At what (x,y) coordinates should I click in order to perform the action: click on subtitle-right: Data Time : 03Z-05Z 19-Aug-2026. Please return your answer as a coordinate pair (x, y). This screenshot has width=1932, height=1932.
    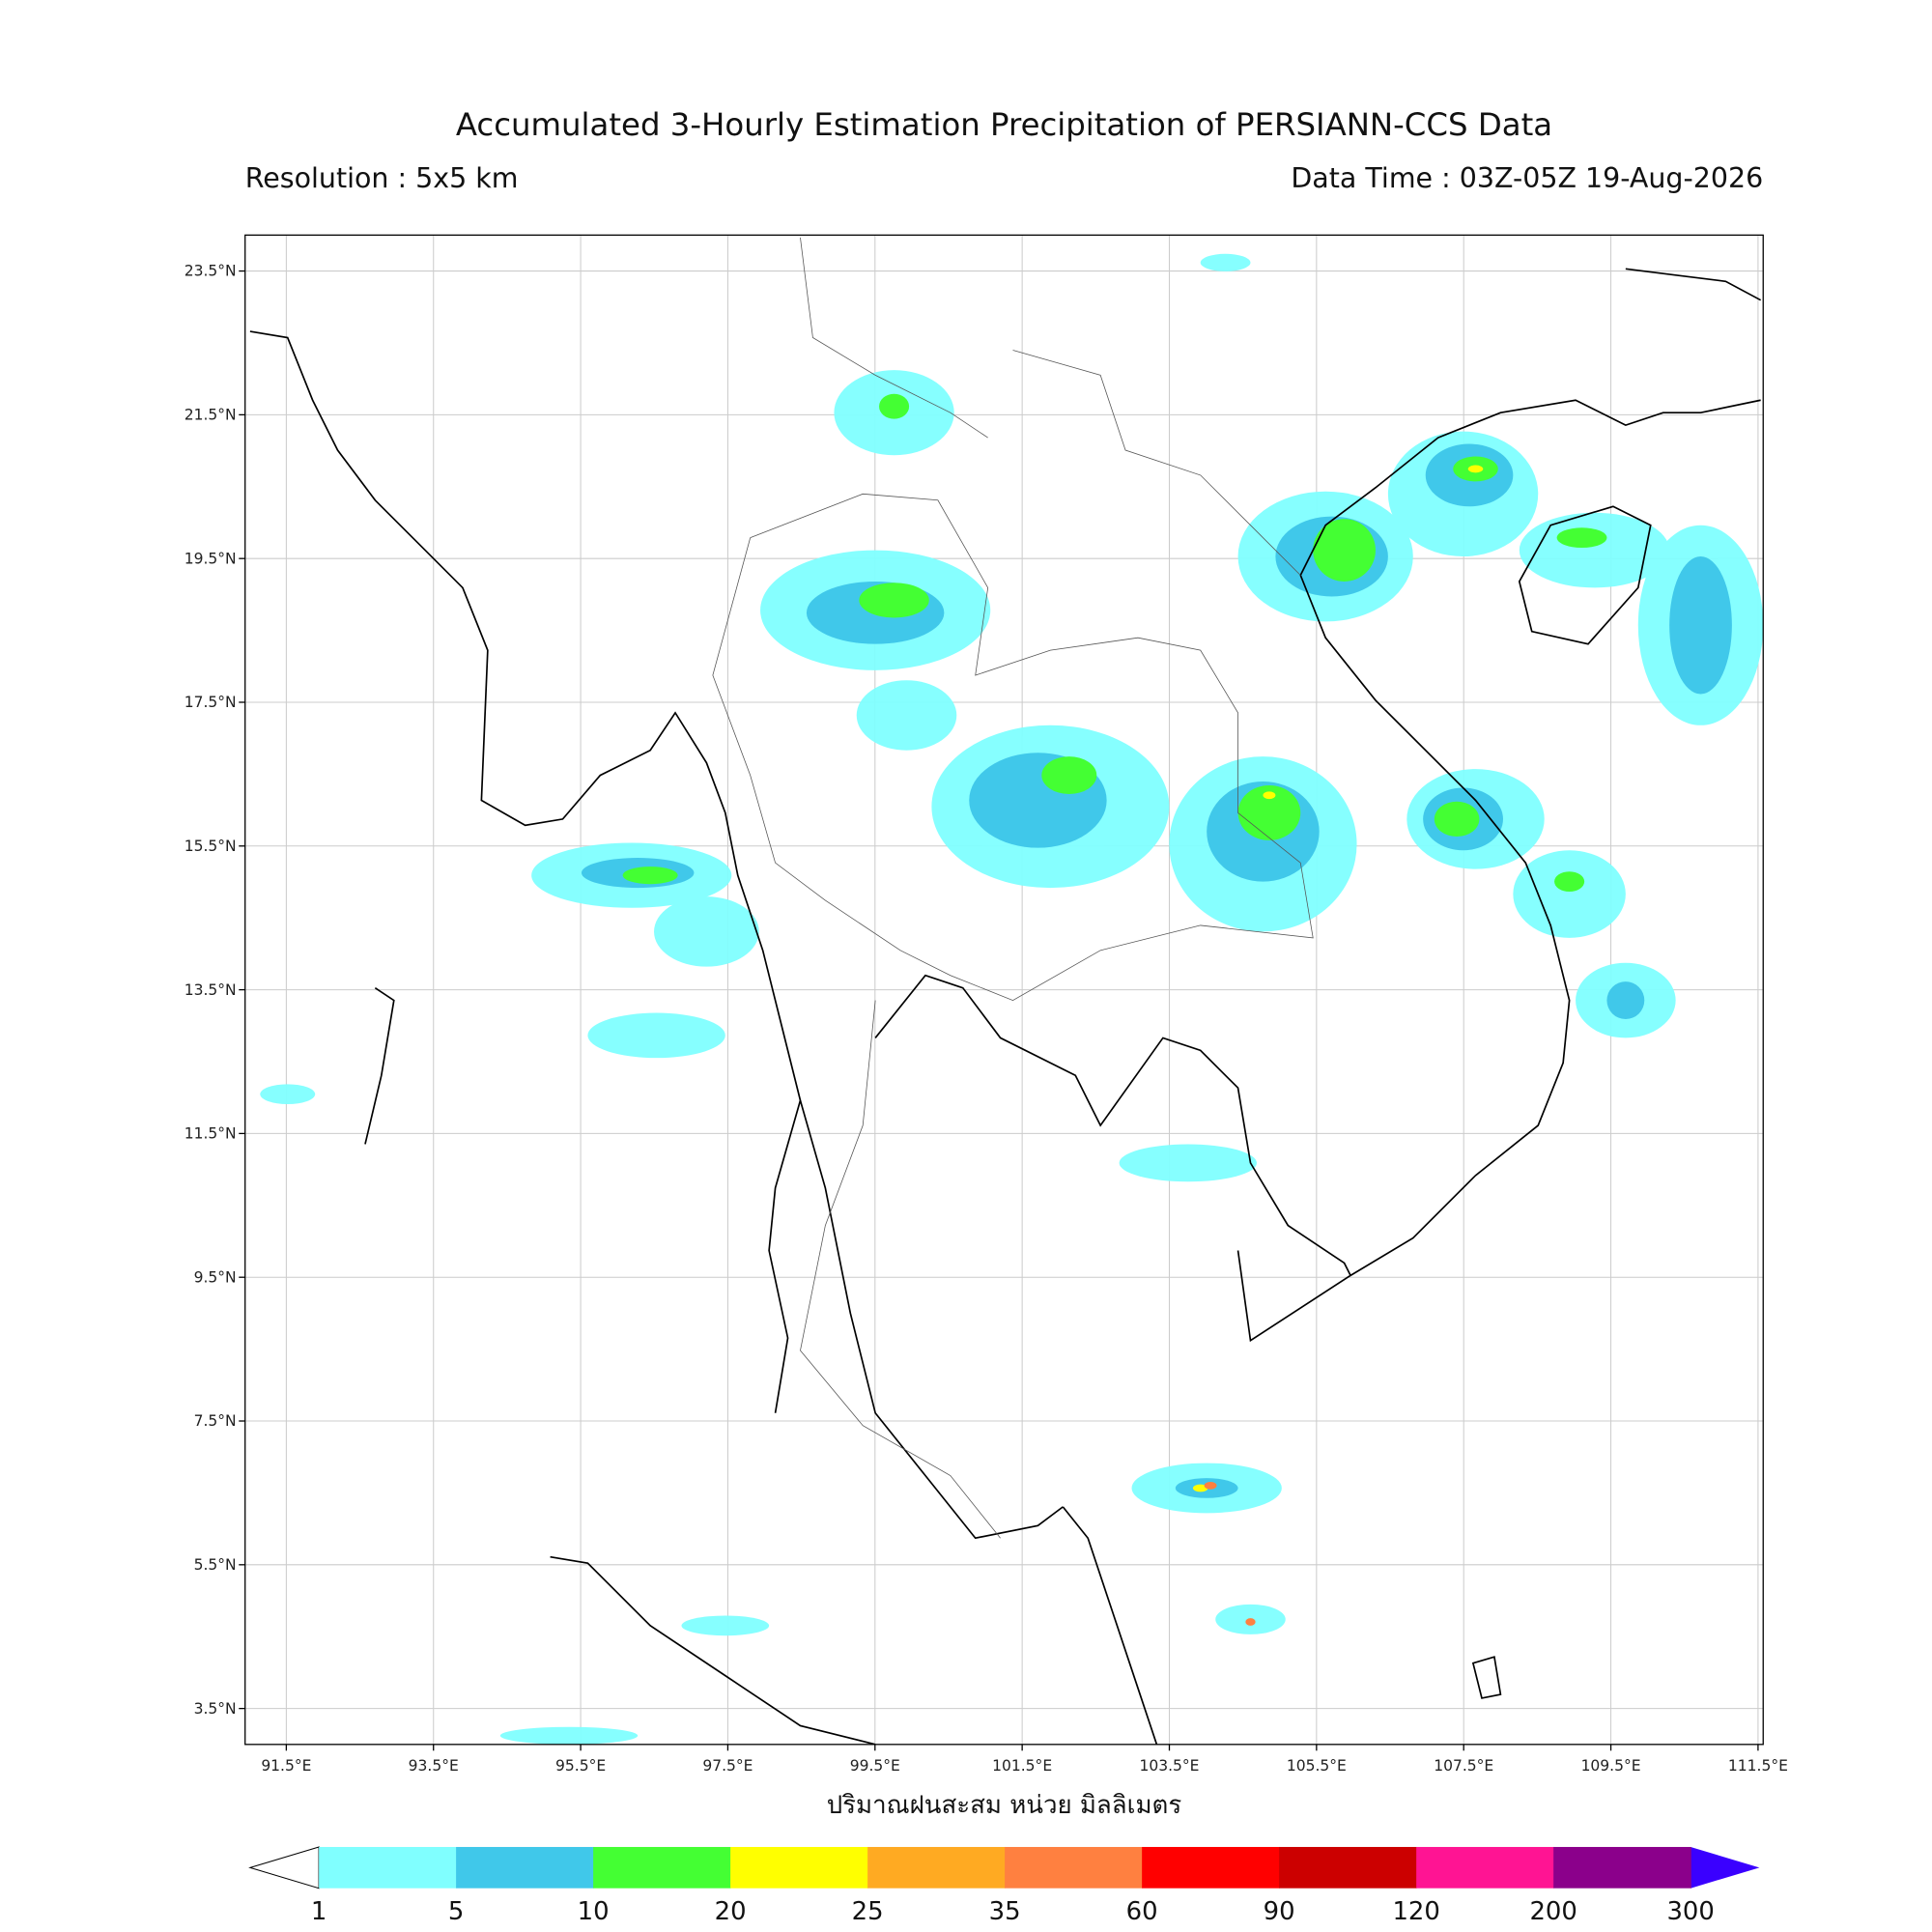
    Looking at the image, I should click on (1527, 178).